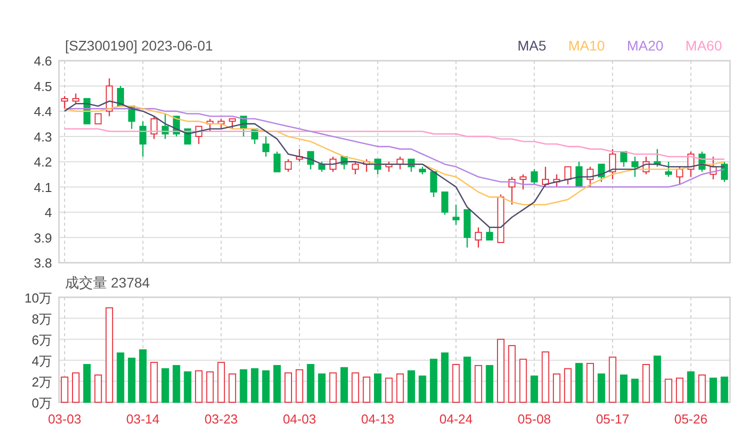 This screenshot has height=440, width=740. Describe the element at coordinates (43, 263) in the screenshot. I see `y-tick-label: 3.8` at that location.